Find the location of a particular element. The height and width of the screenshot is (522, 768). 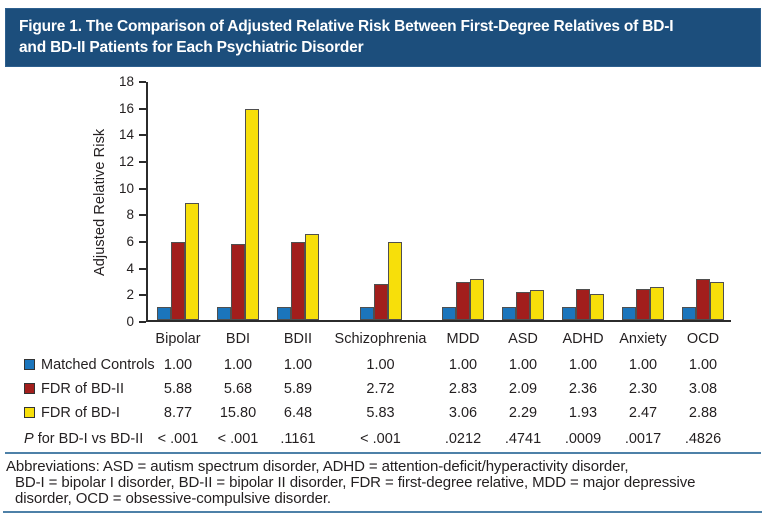

category-label: ASD is located at coordinates (523, 339).